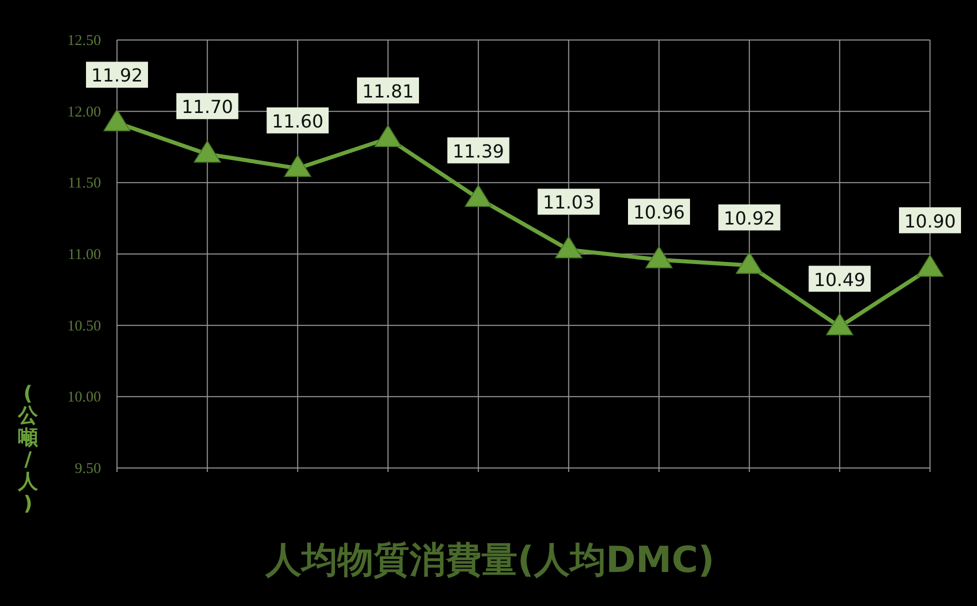  I want to click on data-label: 10.92, so click(750, 219).